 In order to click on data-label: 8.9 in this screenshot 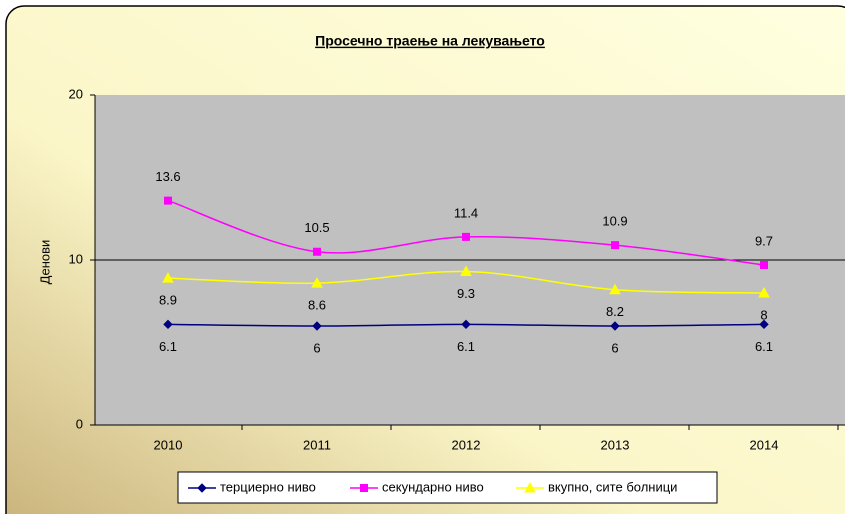, I will do `click(168, 300)`.